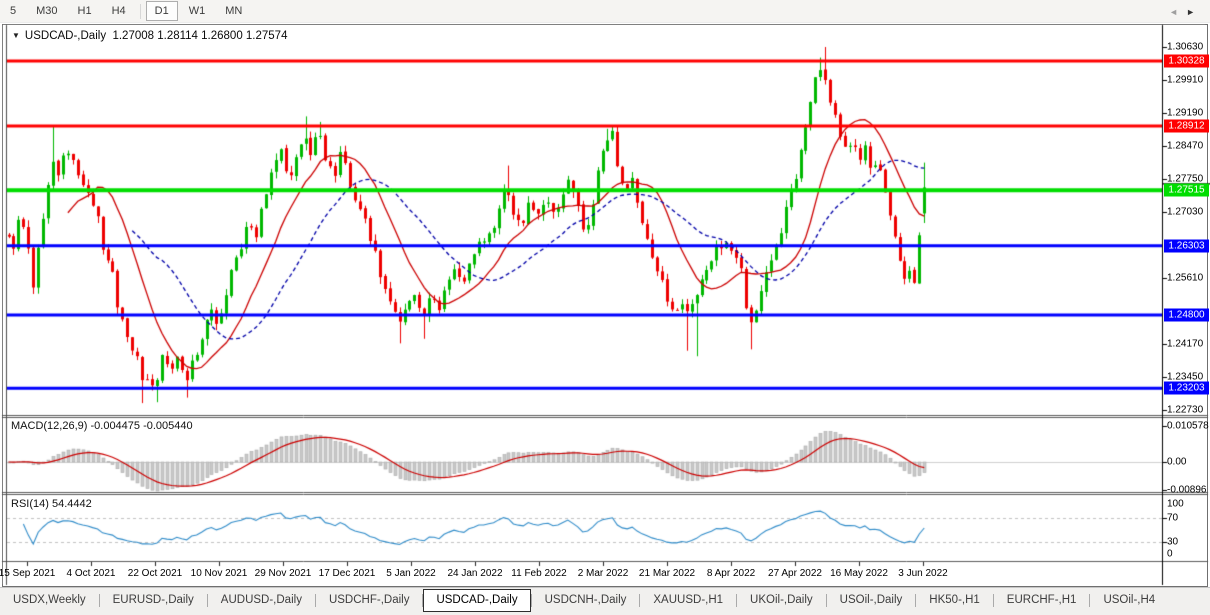 This screenshot has width=1210, height=615. I want to click on rsi-axis-label: 30, so click(1173, 542).